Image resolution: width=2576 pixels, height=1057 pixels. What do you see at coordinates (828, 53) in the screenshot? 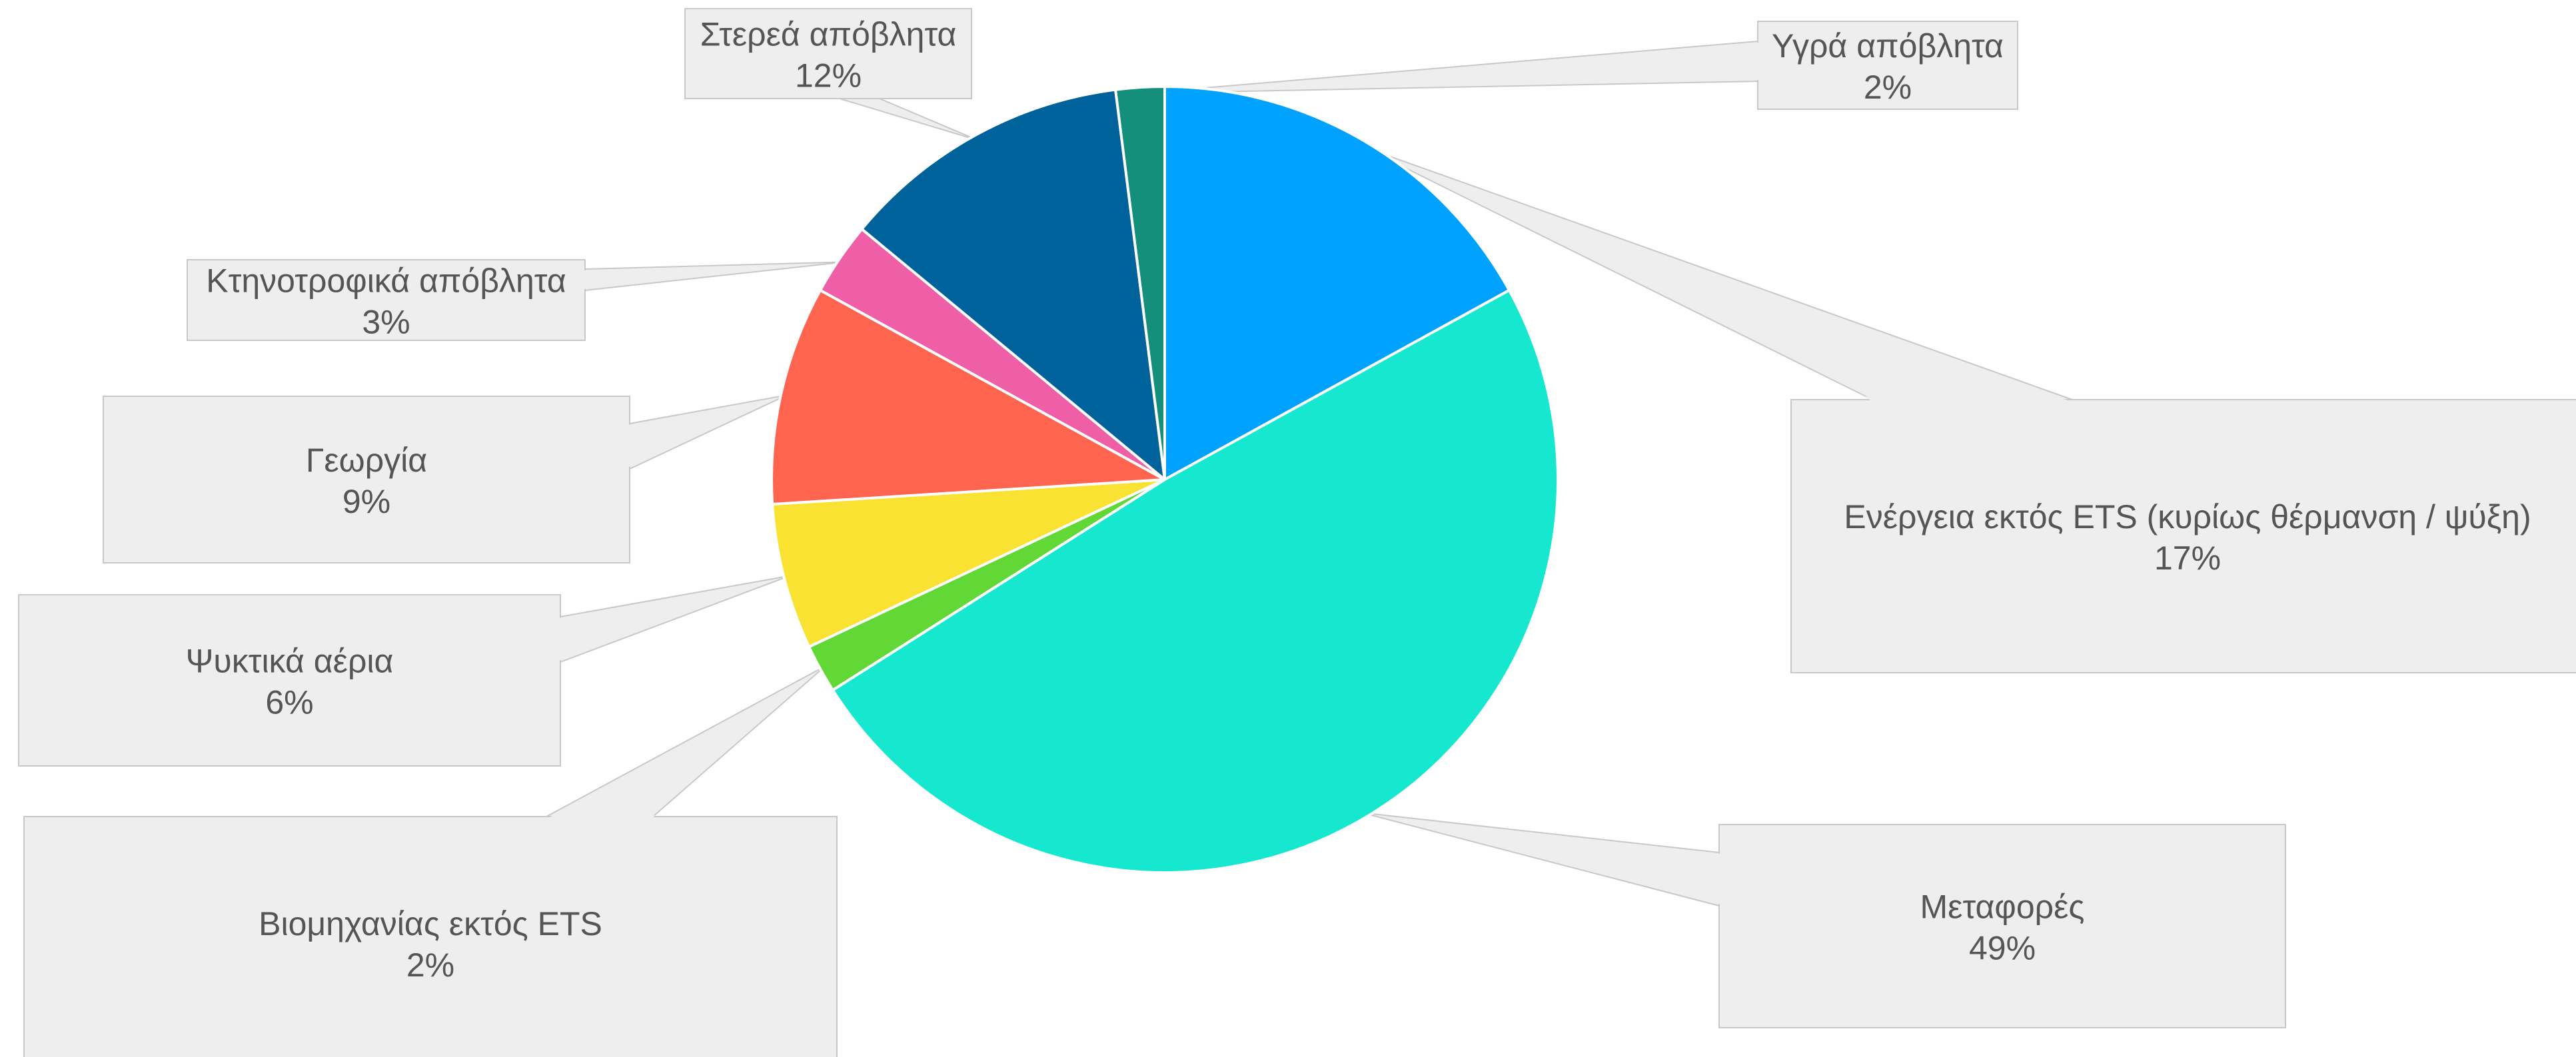
I see `slice-7-callout-box` at bounding box center [828, 53].